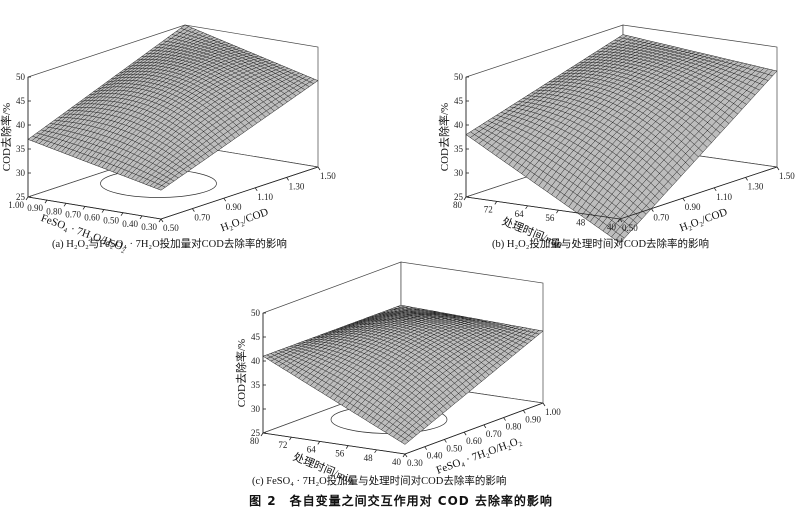 The width and height of the screenshot is (803, 516). Describe the element at coordinates (600, 243) in the screenshot. I see `caption-b: (b) H₂O₂投加量与处理时间对COD去除率的影响` at that location.